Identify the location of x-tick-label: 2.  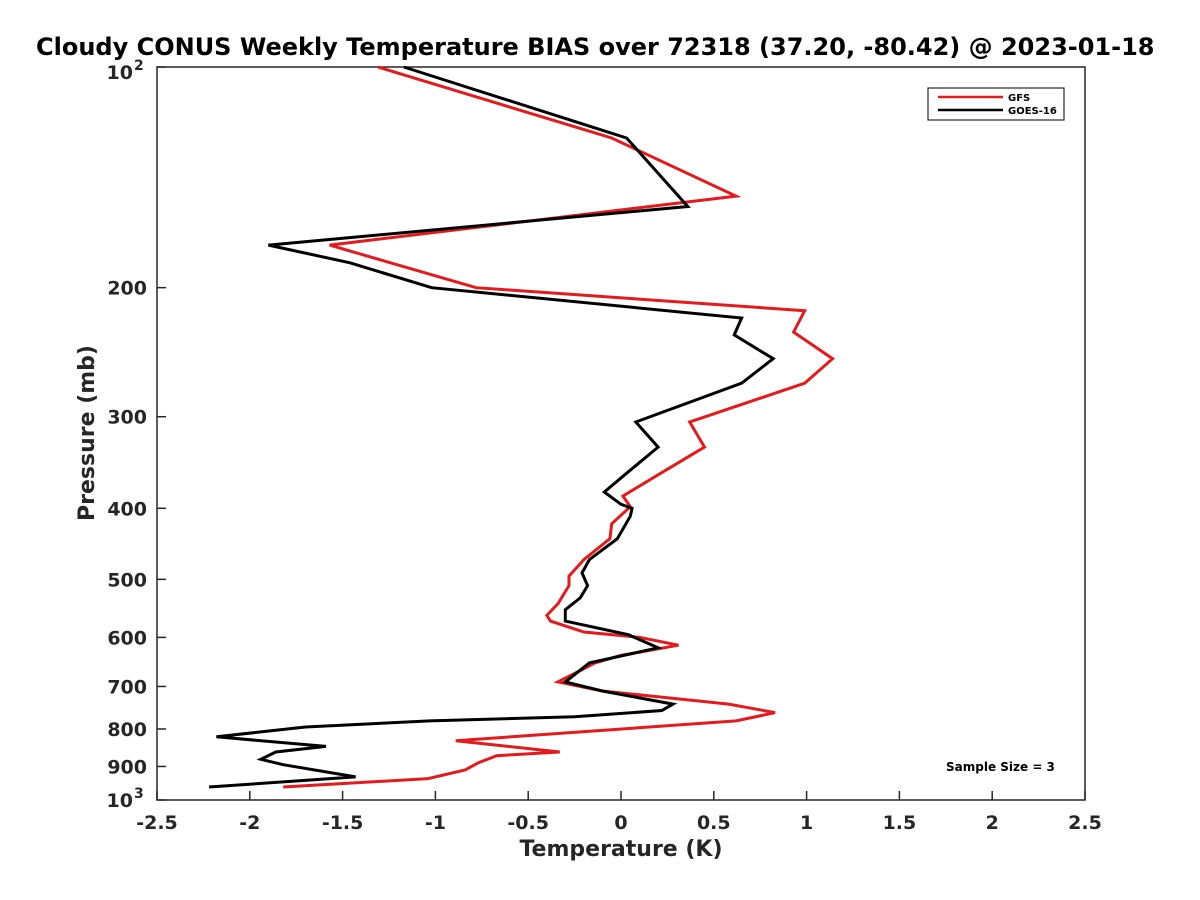
(992, 823).